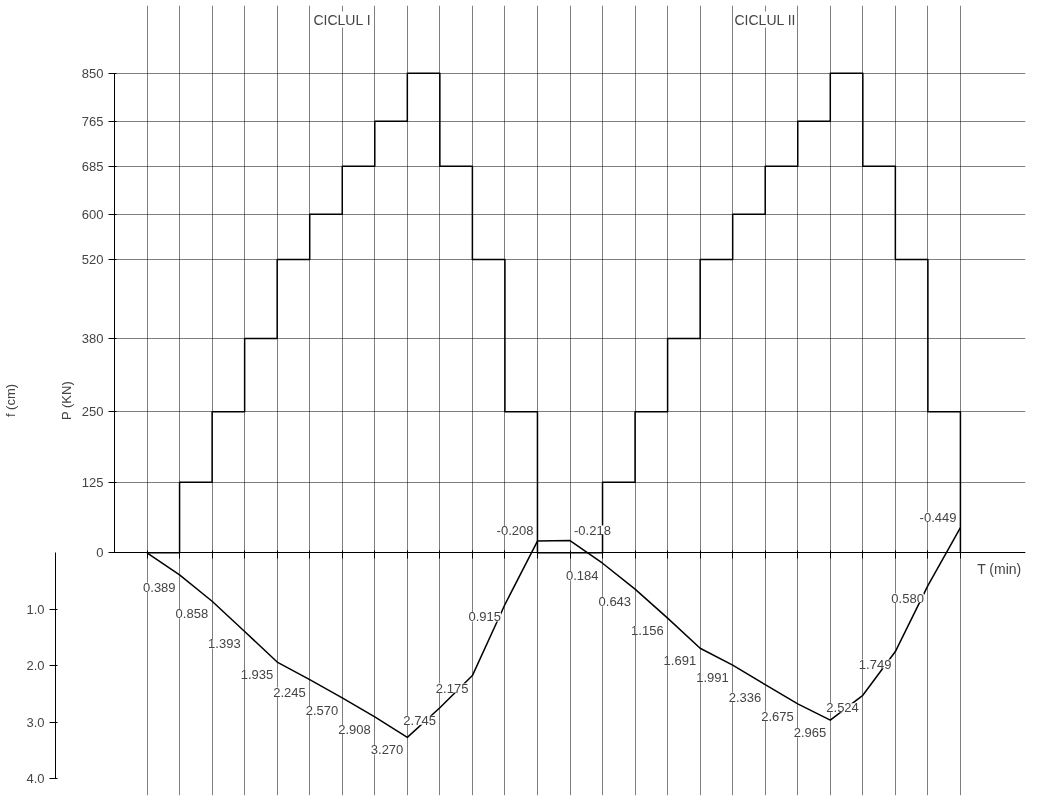 This screenshot has height=812, width=1038. What do you see at coordinates (907, 598) in the screenshot?
I see `data-label: 0.580` at bounding box center [907, 598].